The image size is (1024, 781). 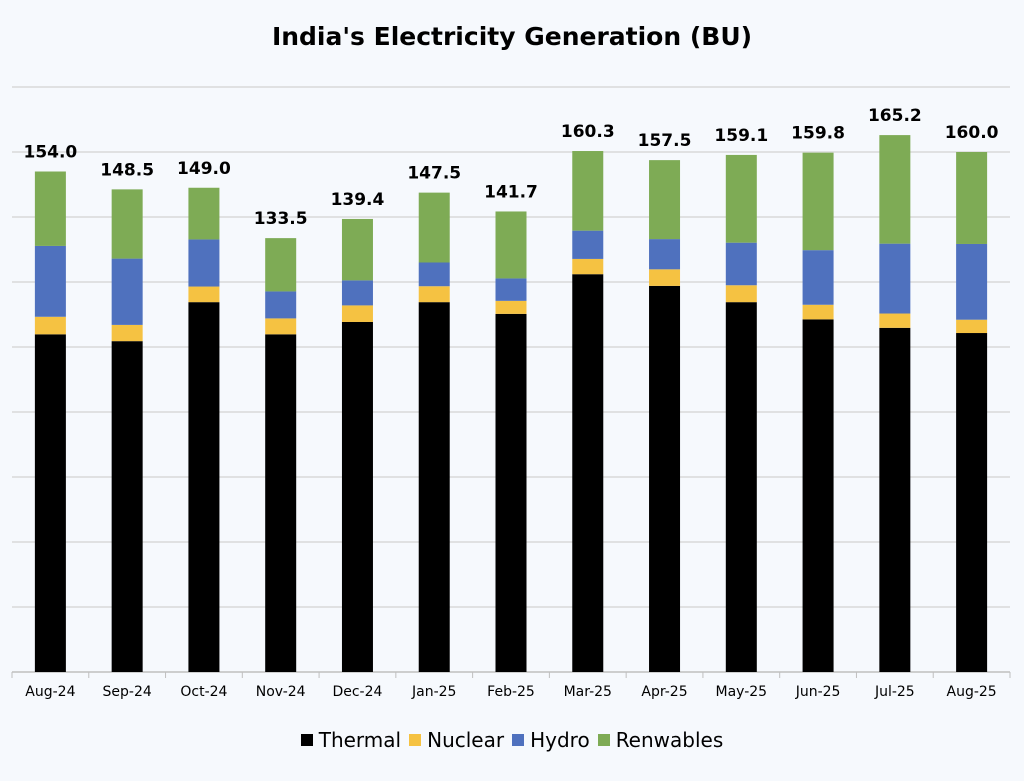 I want to click on x-tick-label: Jun-25, so click(x=818, y=692).